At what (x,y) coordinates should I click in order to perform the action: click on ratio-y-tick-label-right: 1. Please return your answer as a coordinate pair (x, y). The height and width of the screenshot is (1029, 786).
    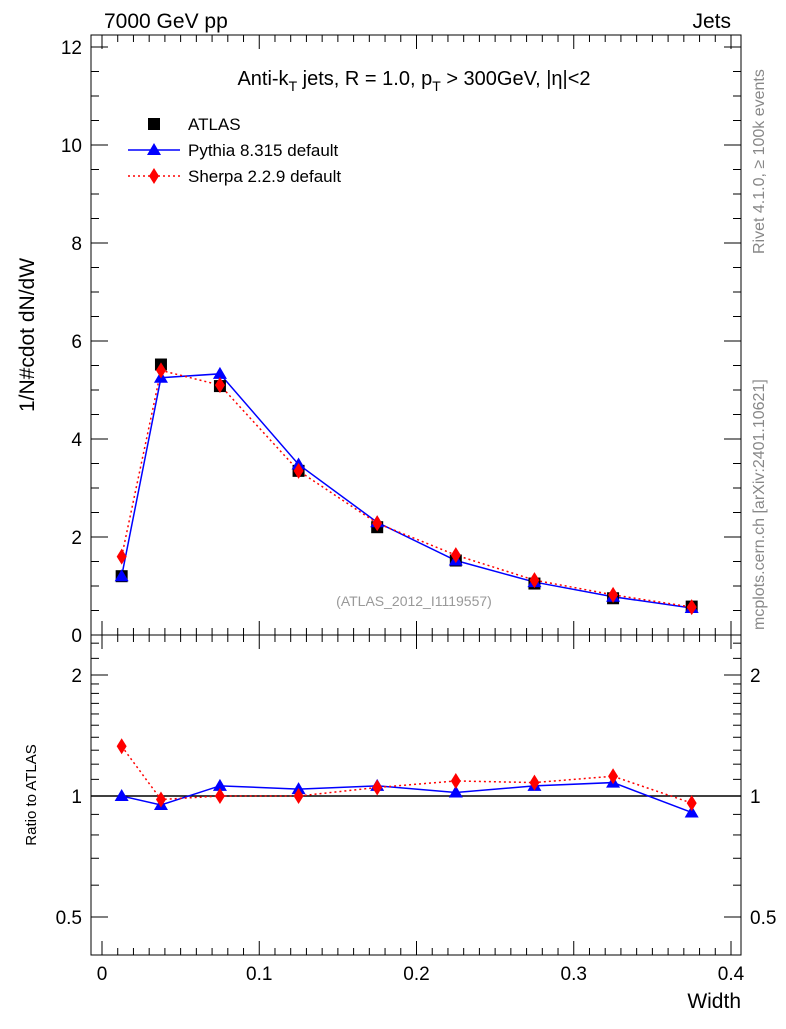
    Looking at the image, I should click on (755, 797).